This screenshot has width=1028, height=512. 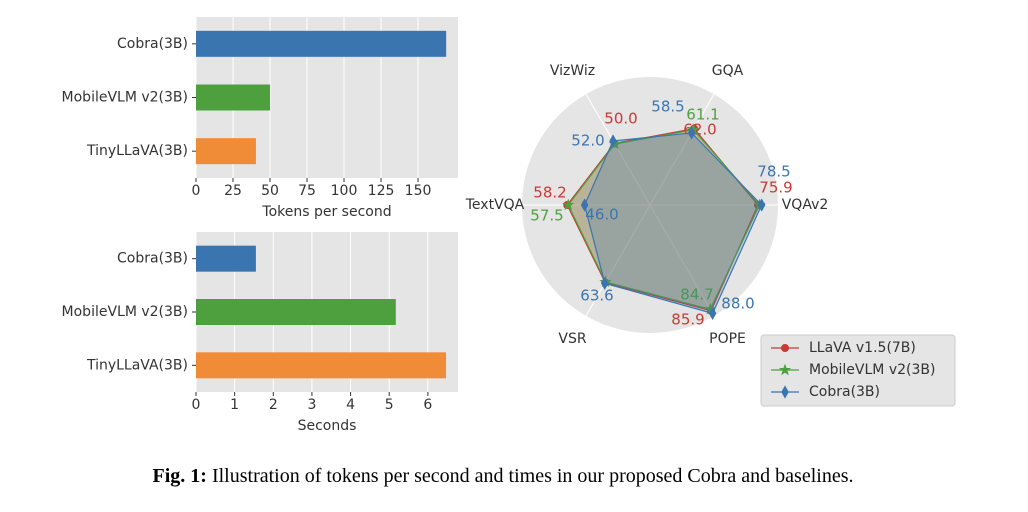 I want to click on axis-label: GQA, so click(x=728, y=71).